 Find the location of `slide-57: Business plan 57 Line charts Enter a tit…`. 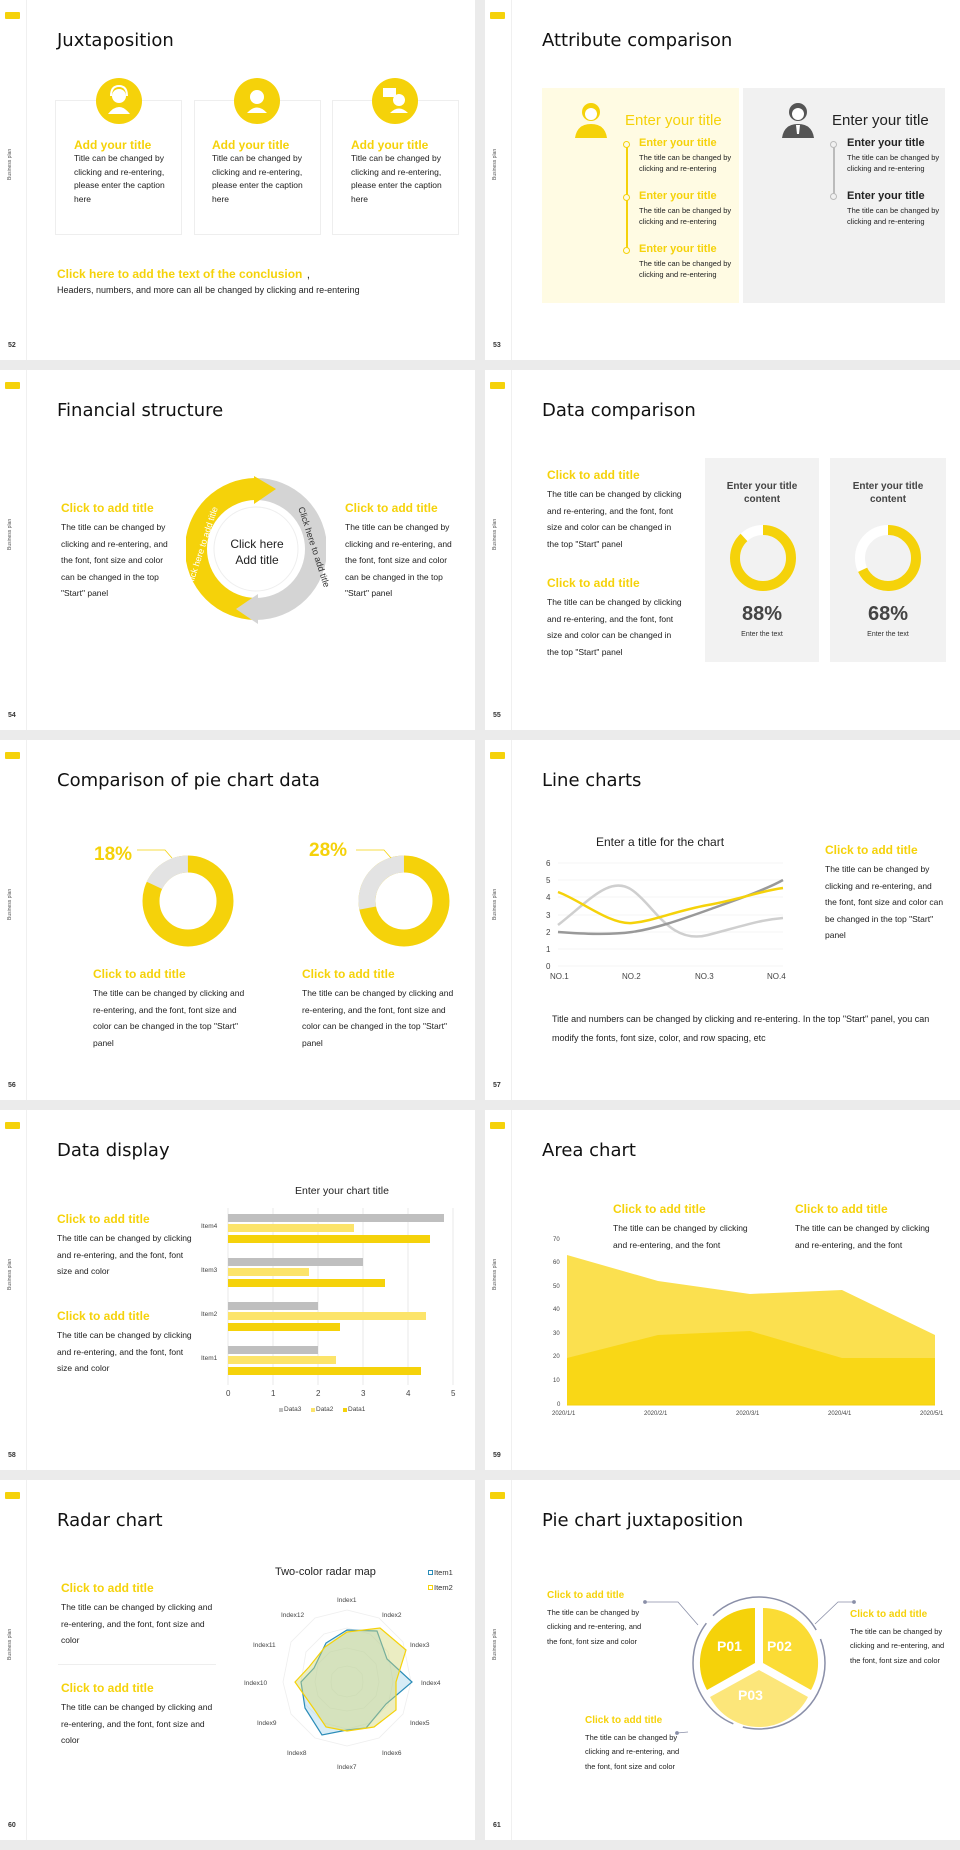

slide-57: Business plan 57 Line charts Enter a tit… is located at coordinates (722, 920).